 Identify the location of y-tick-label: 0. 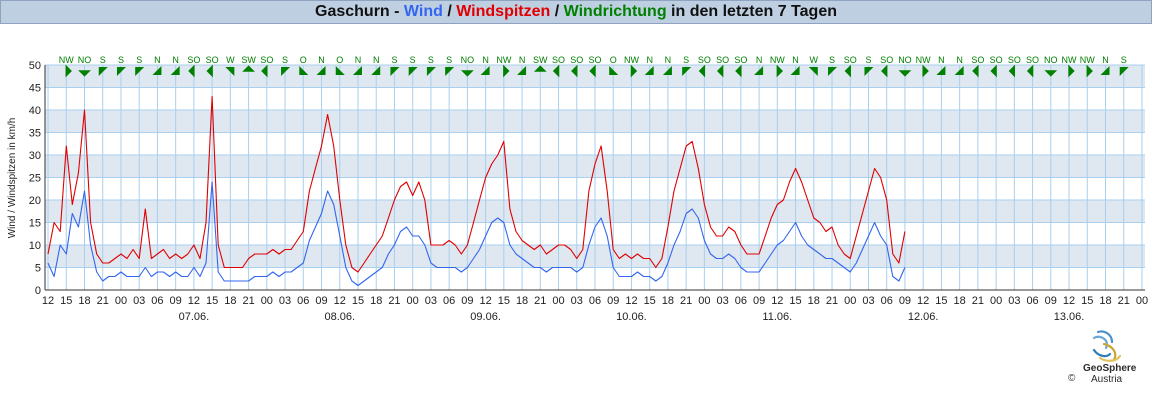
(38, 291).